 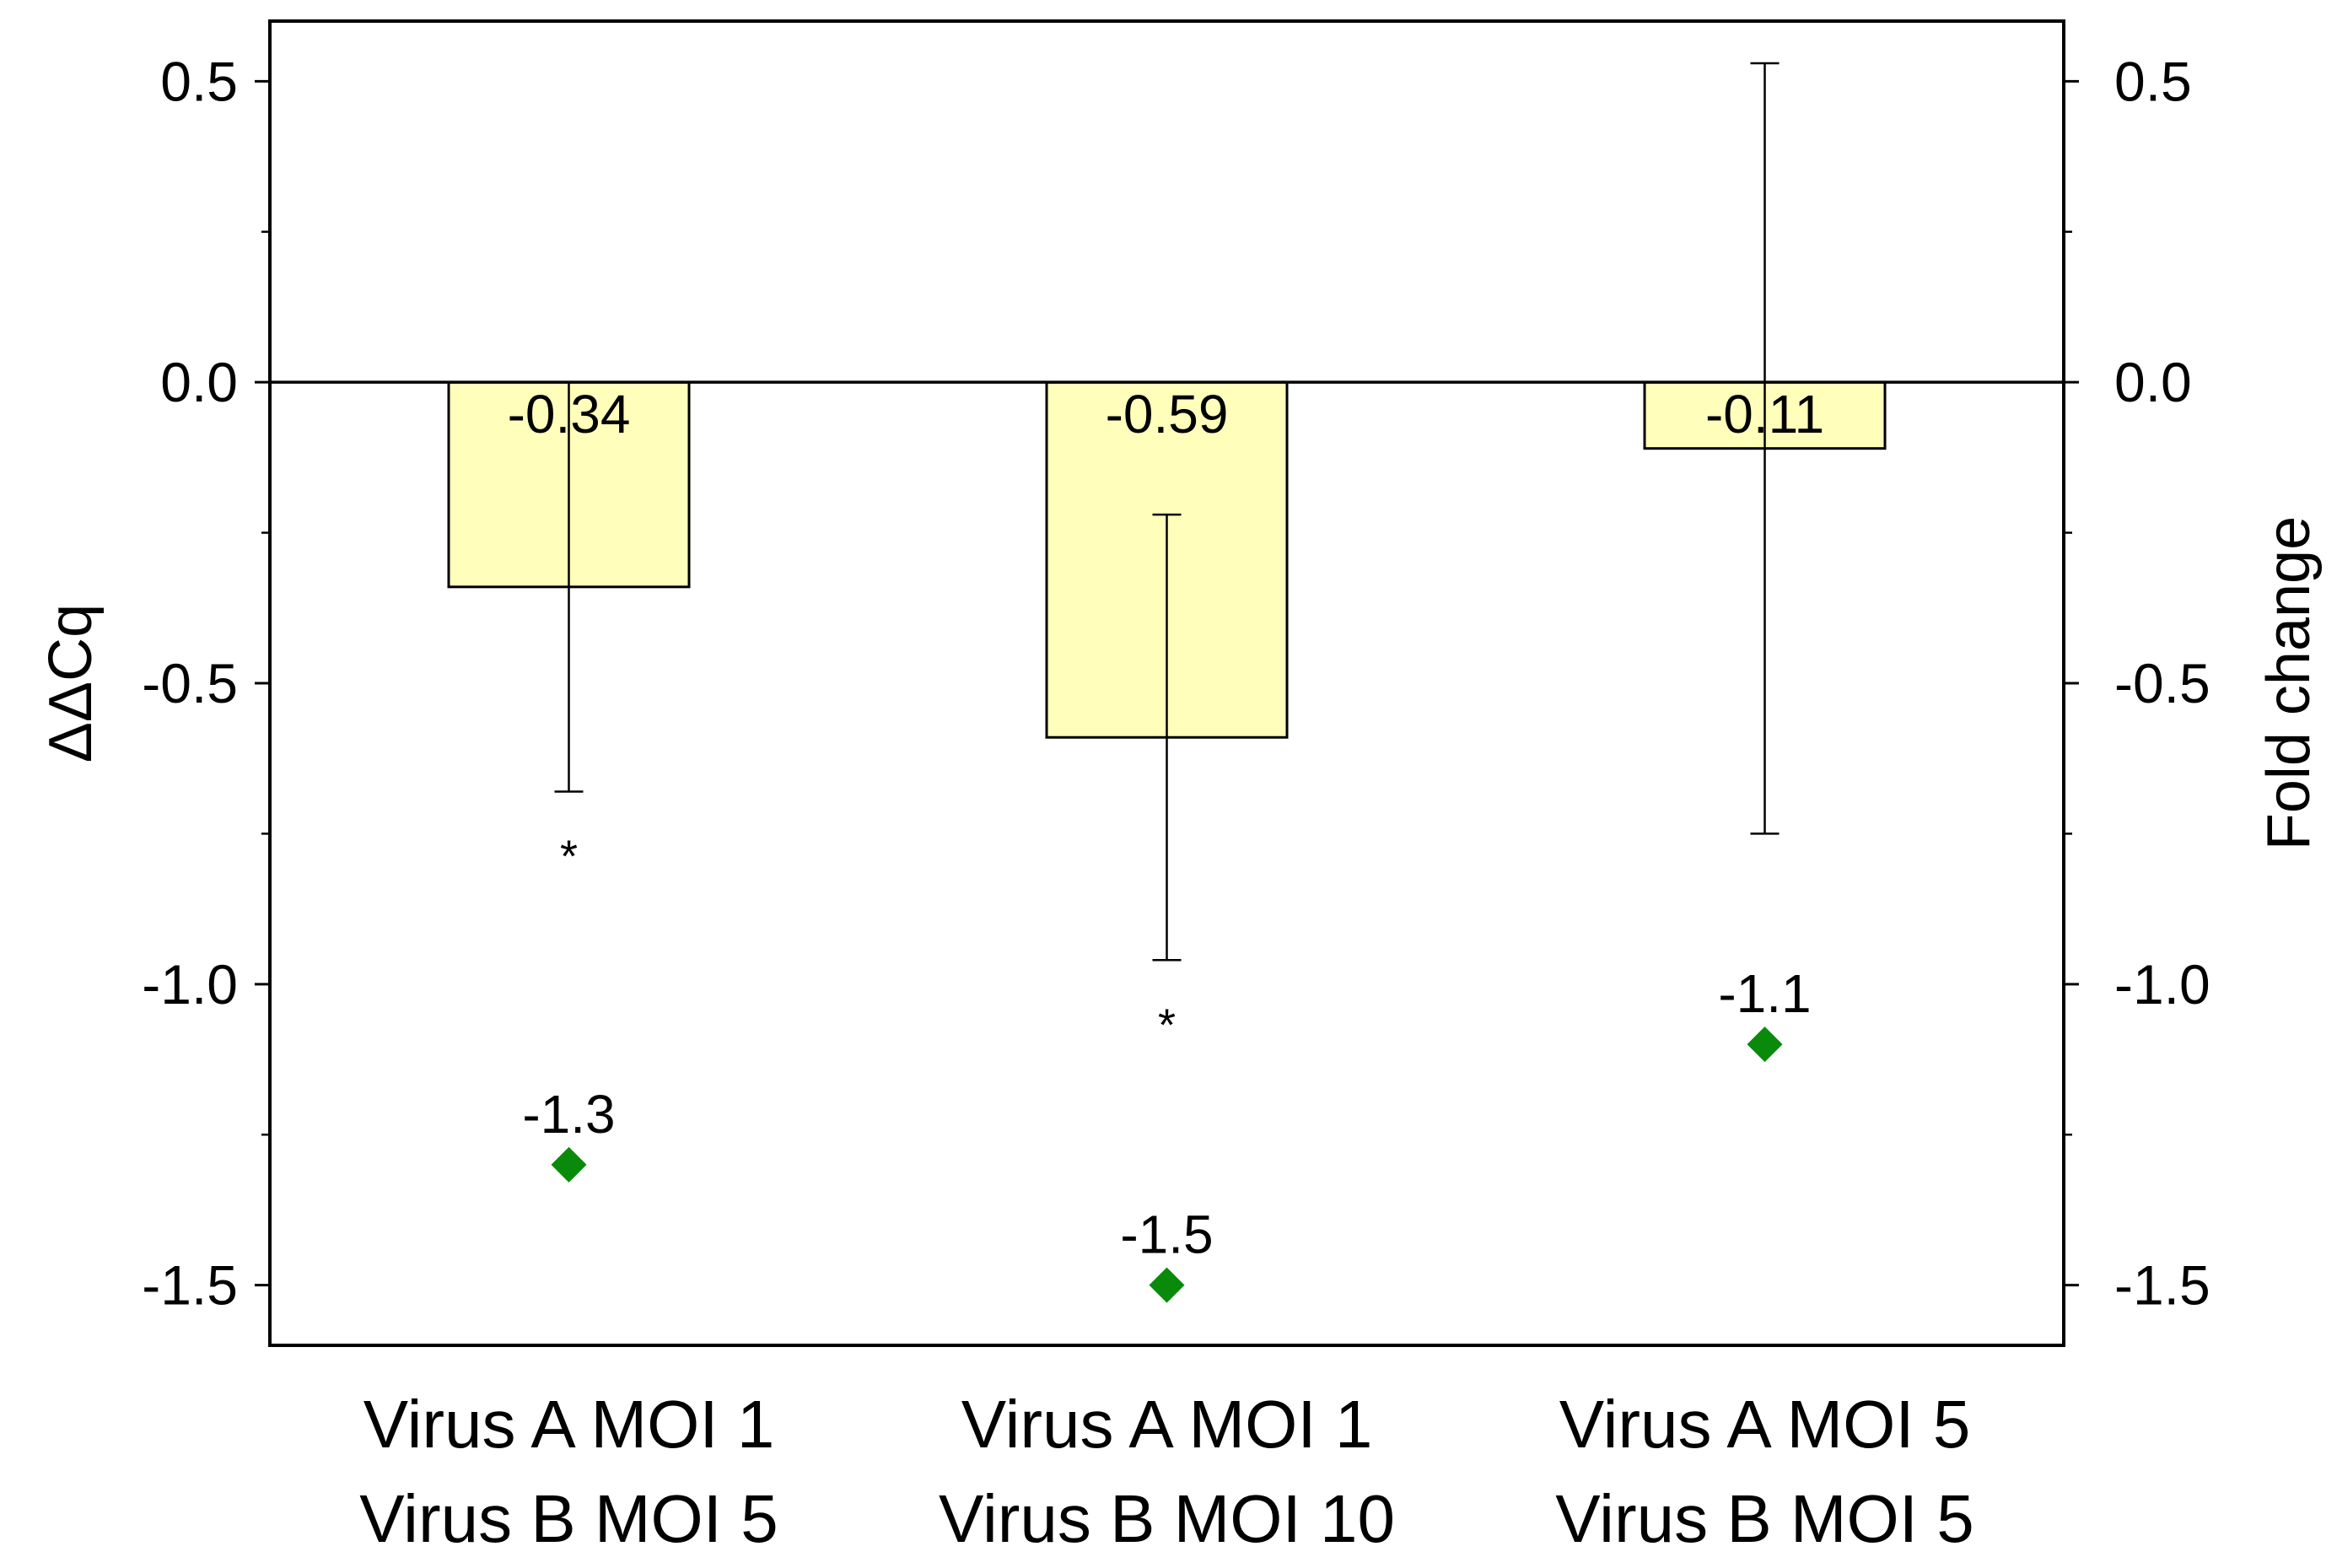 I want to click on y-tick-label-left-5: -1.5, so click(x=190, y=1285).